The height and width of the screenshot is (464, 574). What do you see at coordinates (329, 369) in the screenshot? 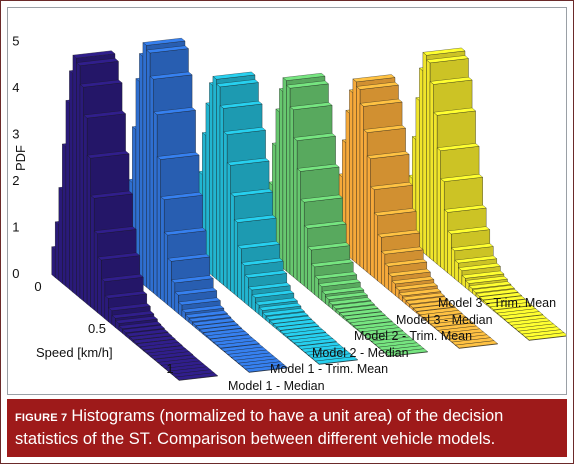
I see `series-label: Model 1 - Trim. Mean` at bounding box center [329, 369].